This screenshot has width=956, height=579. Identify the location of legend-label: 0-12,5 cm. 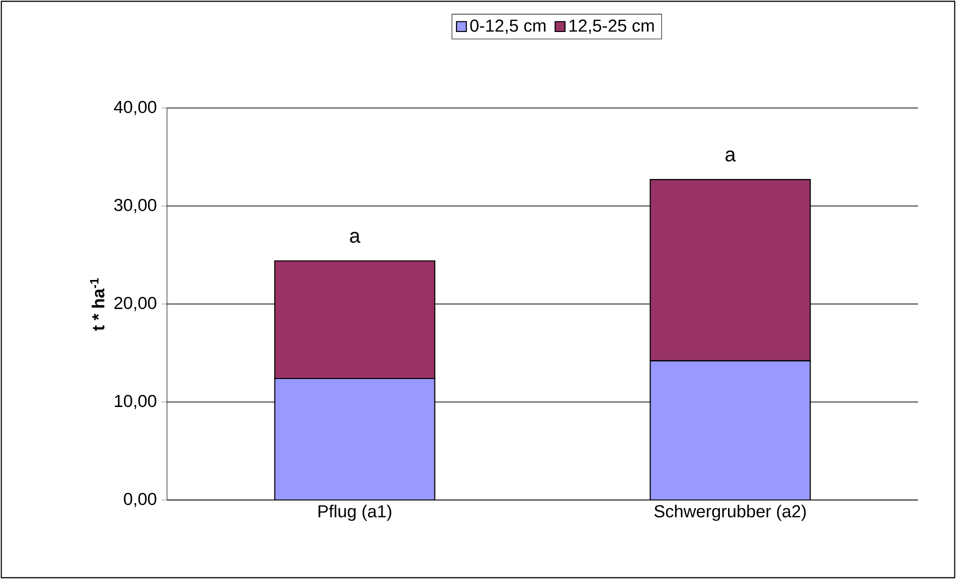
(508, 27).